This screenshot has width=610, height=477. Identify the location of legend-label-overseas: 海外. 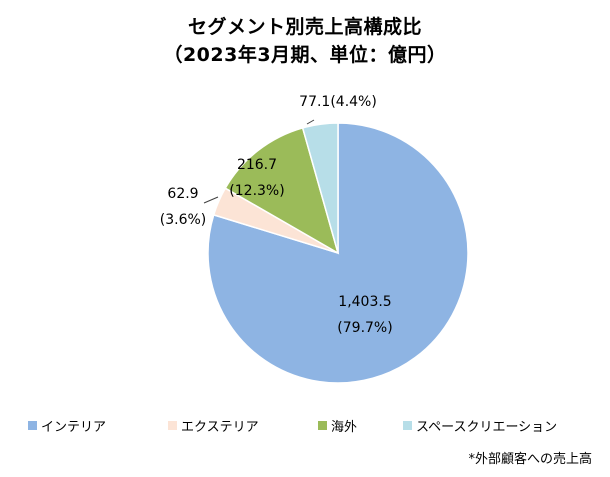
(344, 427).